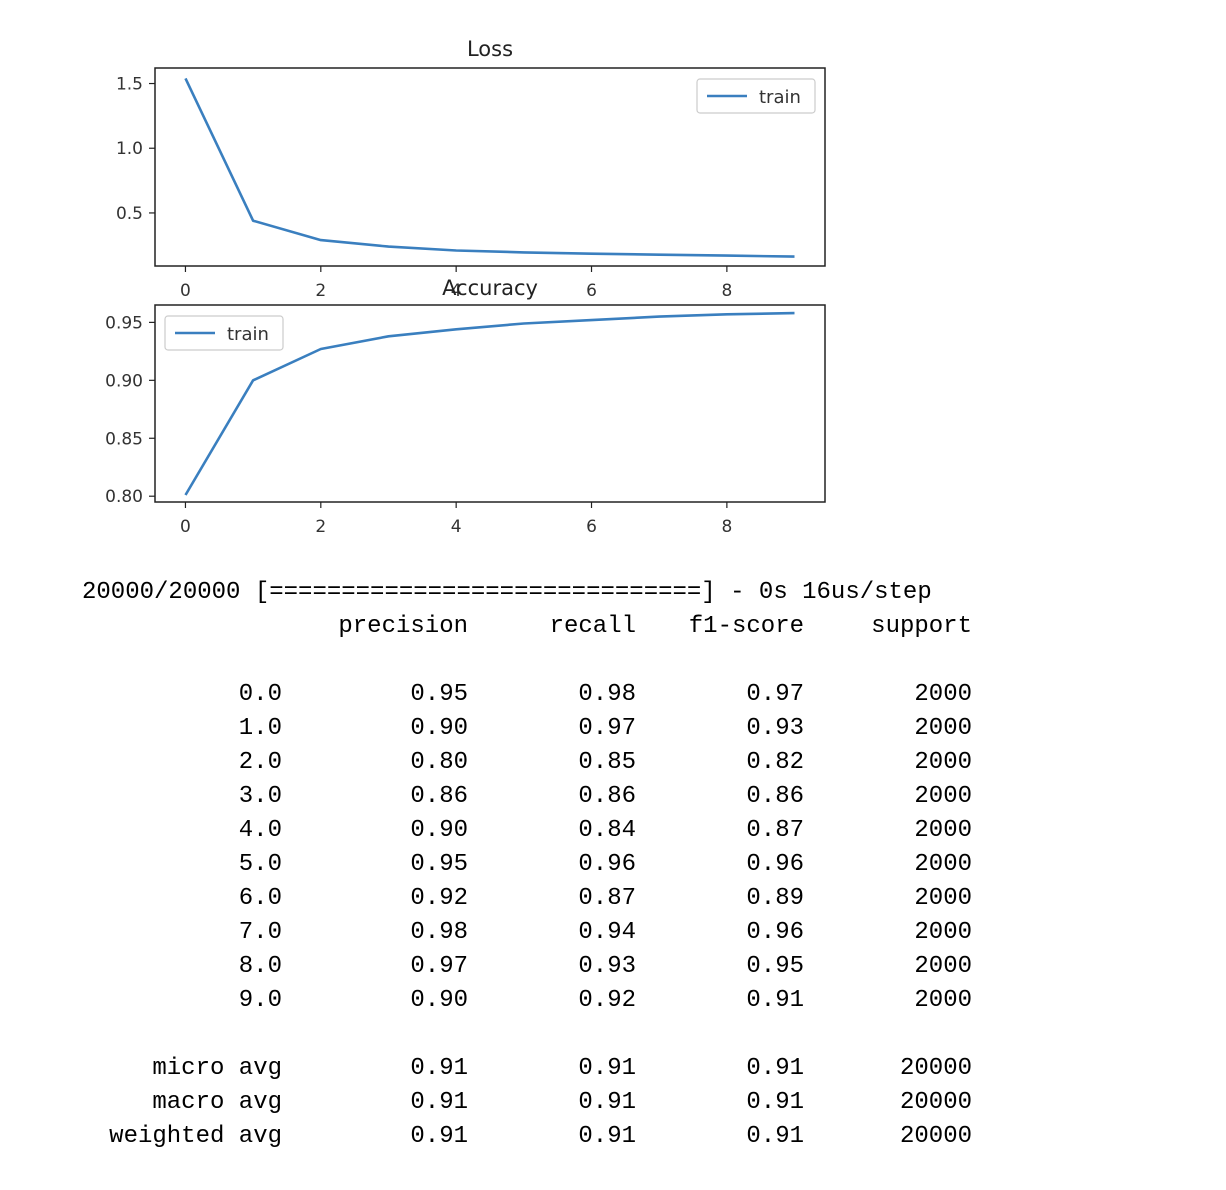 This screenshot has width=1226, height=1190. What do you see at coordinates (746, 626) in the screenshot?
I see `header-f1-score: f1-score` at bounding box center [746, 626].